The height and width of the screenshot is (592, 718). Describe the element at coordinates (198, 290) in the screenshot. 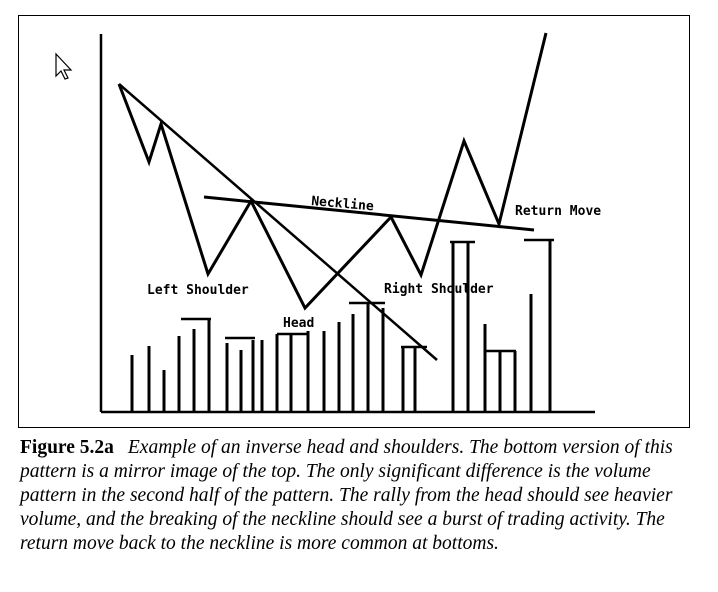

I see `left-shoulder-label: Left Shoulder` at that location.